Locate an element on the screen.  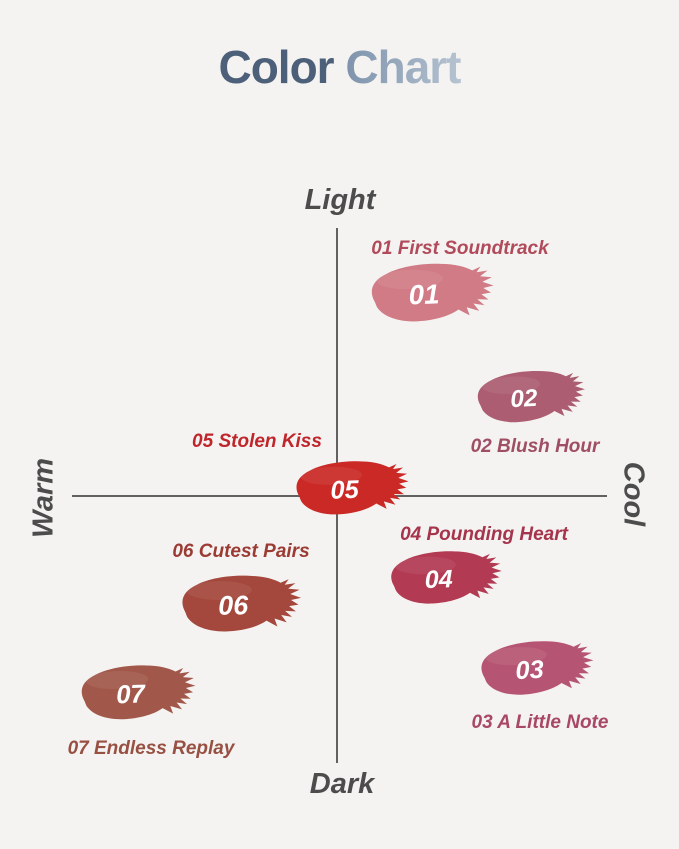
swatch-number: 07 is located at coordinates (131, 694).